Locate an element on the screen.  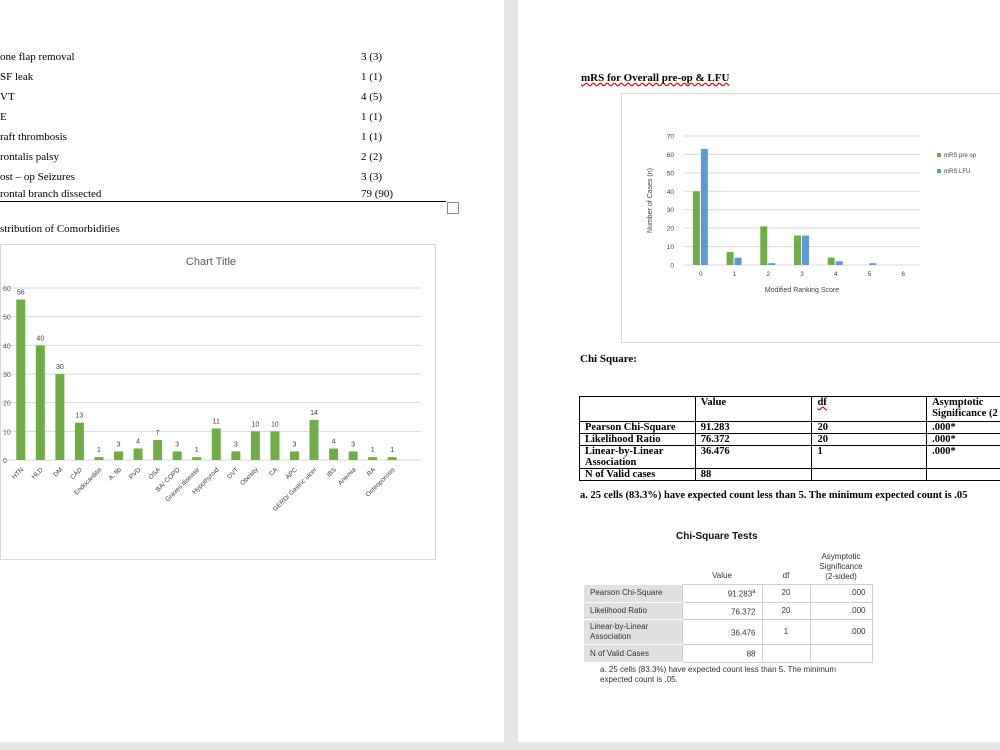
chi-data-row: N of Valid cases 88 is located at coordinates (789, 474).